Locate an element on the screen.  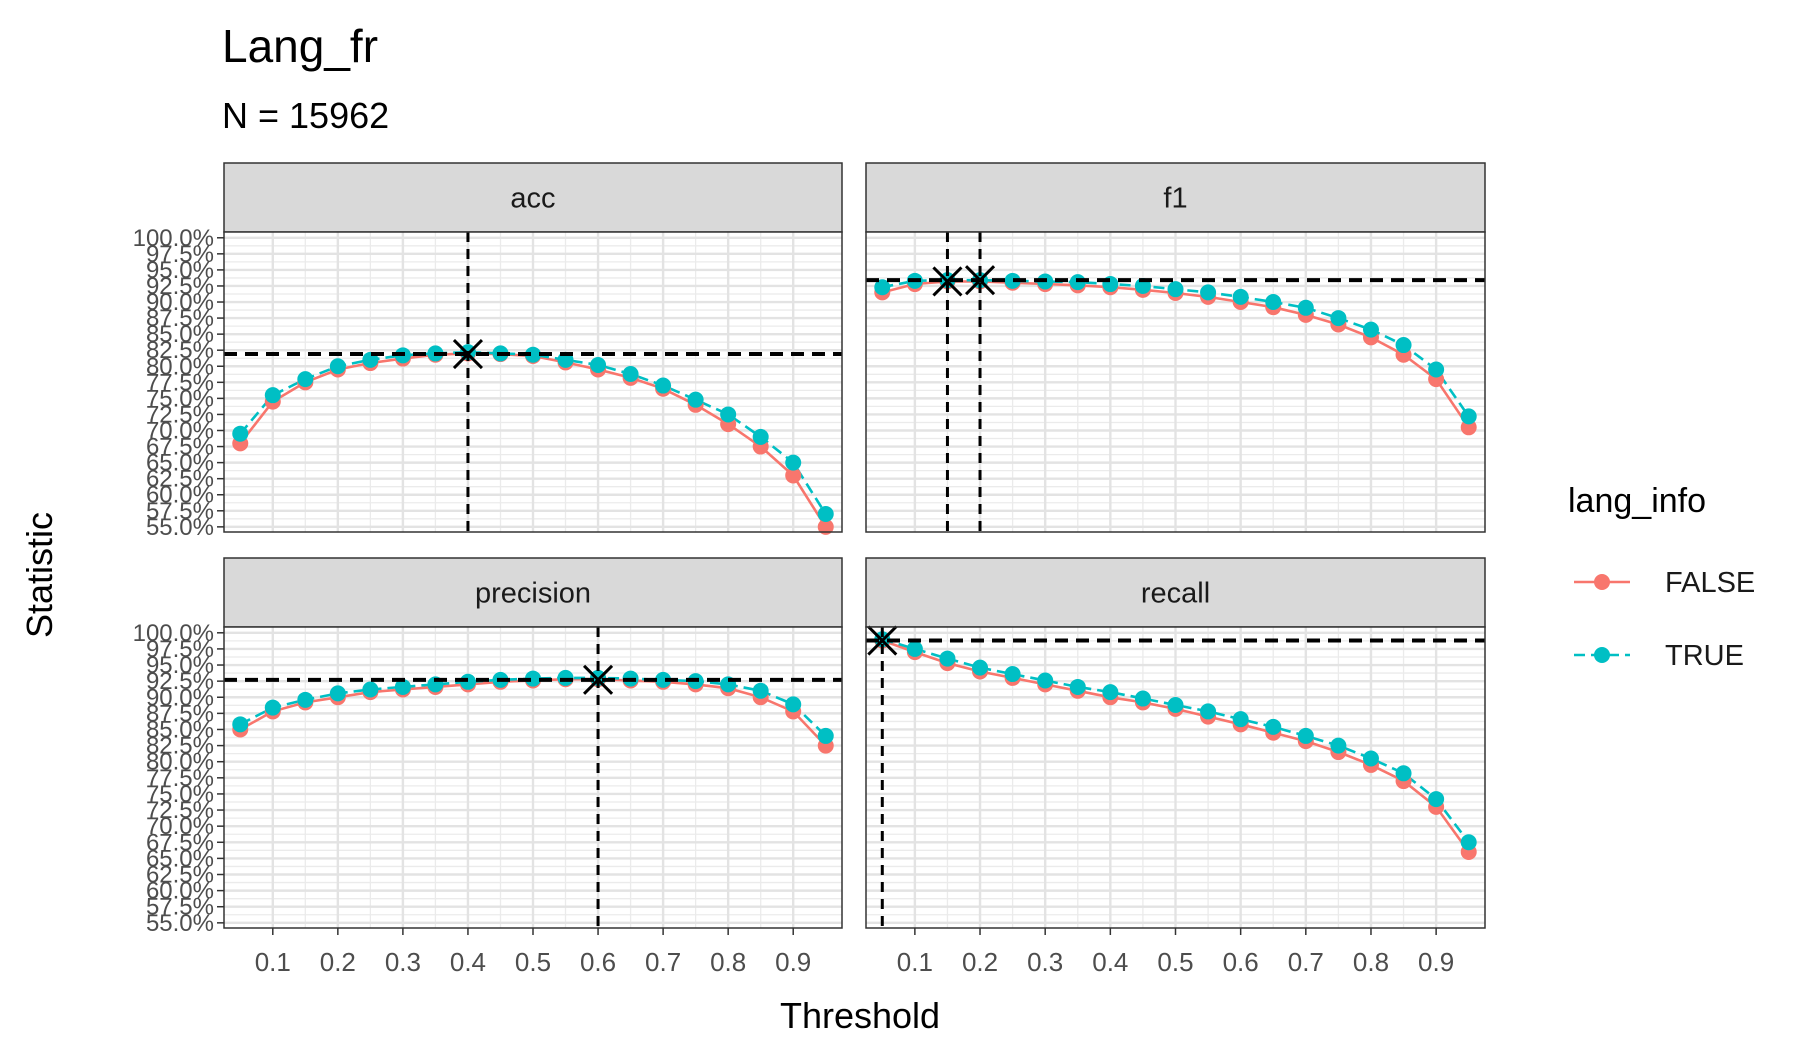
y-tick-label: 72.5% is located at coordinates (180, 414).